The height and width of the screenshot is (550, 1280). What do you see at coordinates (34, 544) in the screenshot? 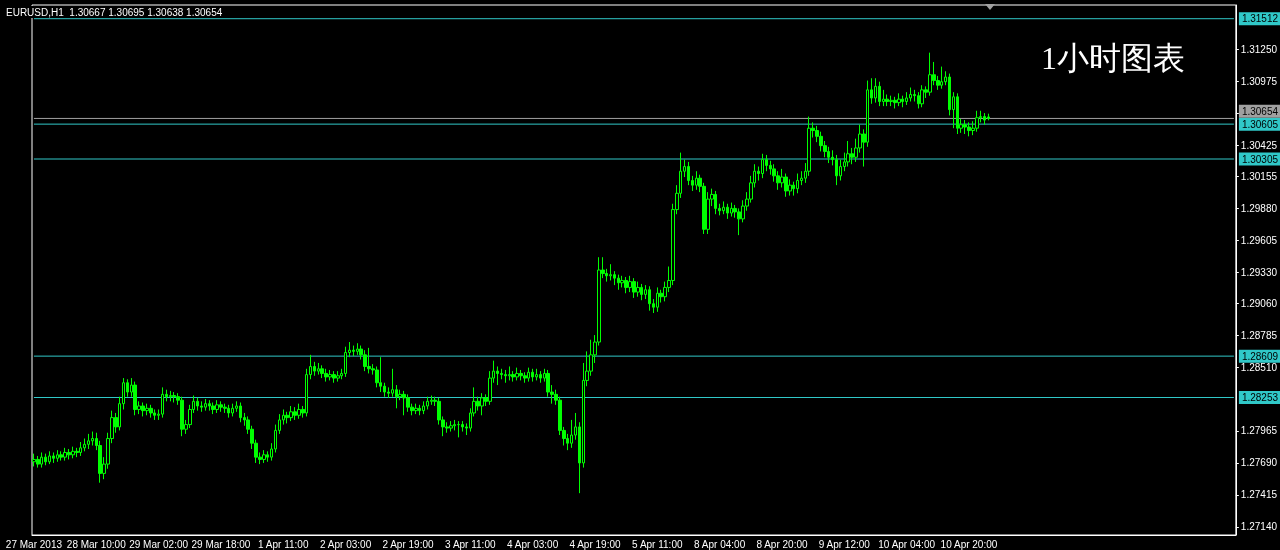
I see `x-tick-label: 27 Mar 2013` at bounding box center [34, 544].